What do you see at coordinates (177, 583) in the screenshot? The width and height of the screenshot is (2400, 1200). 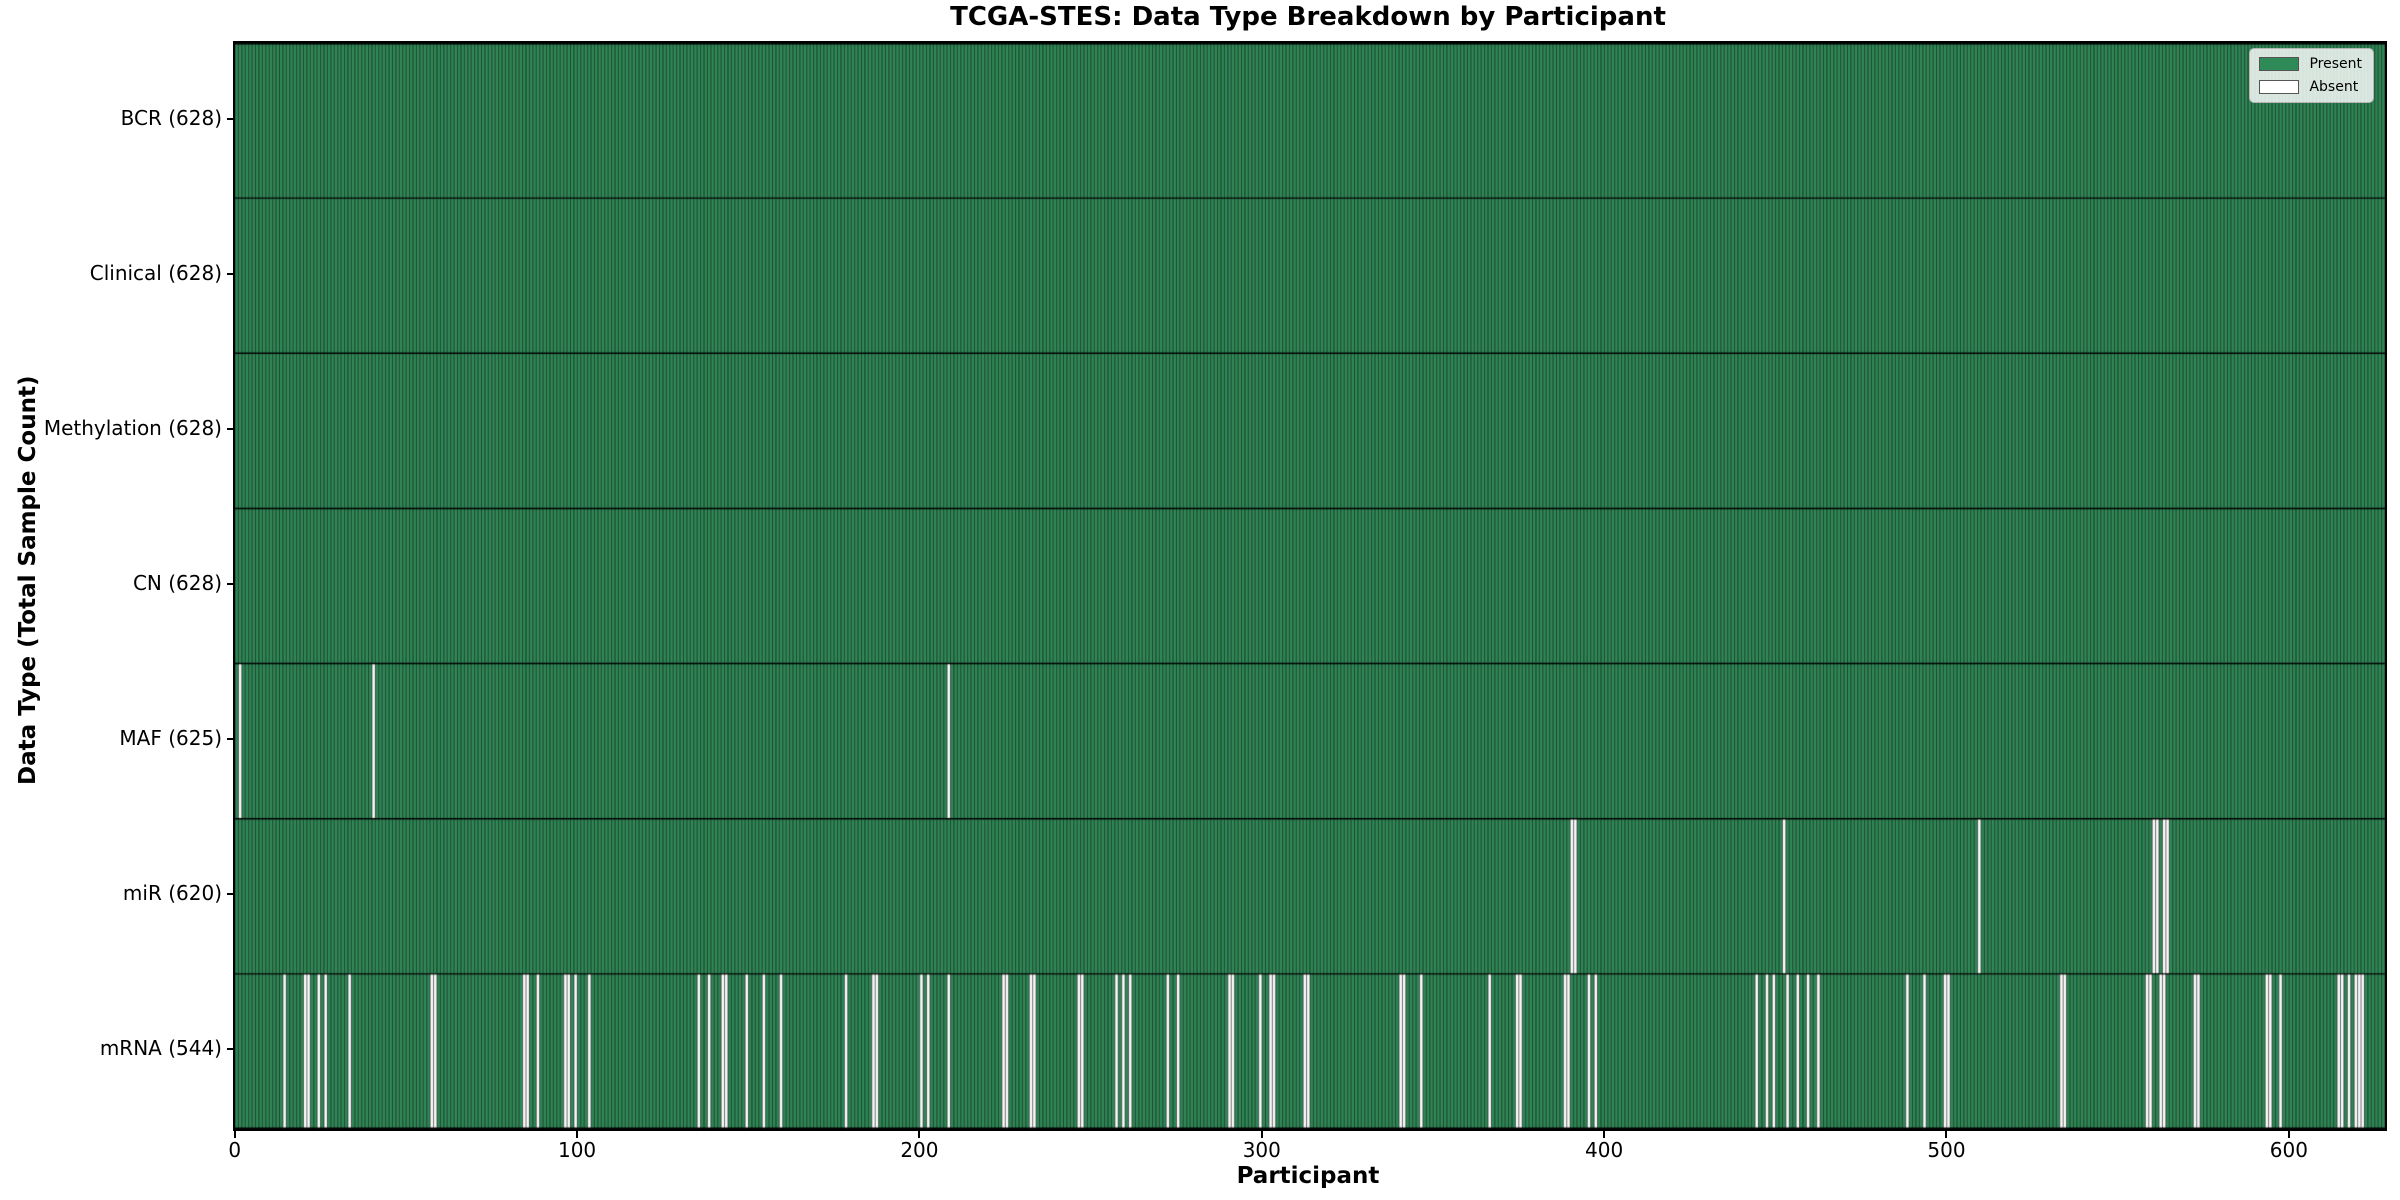 I see `y-tick-label-CN: CN (628)` at bounding box center [177, 583].